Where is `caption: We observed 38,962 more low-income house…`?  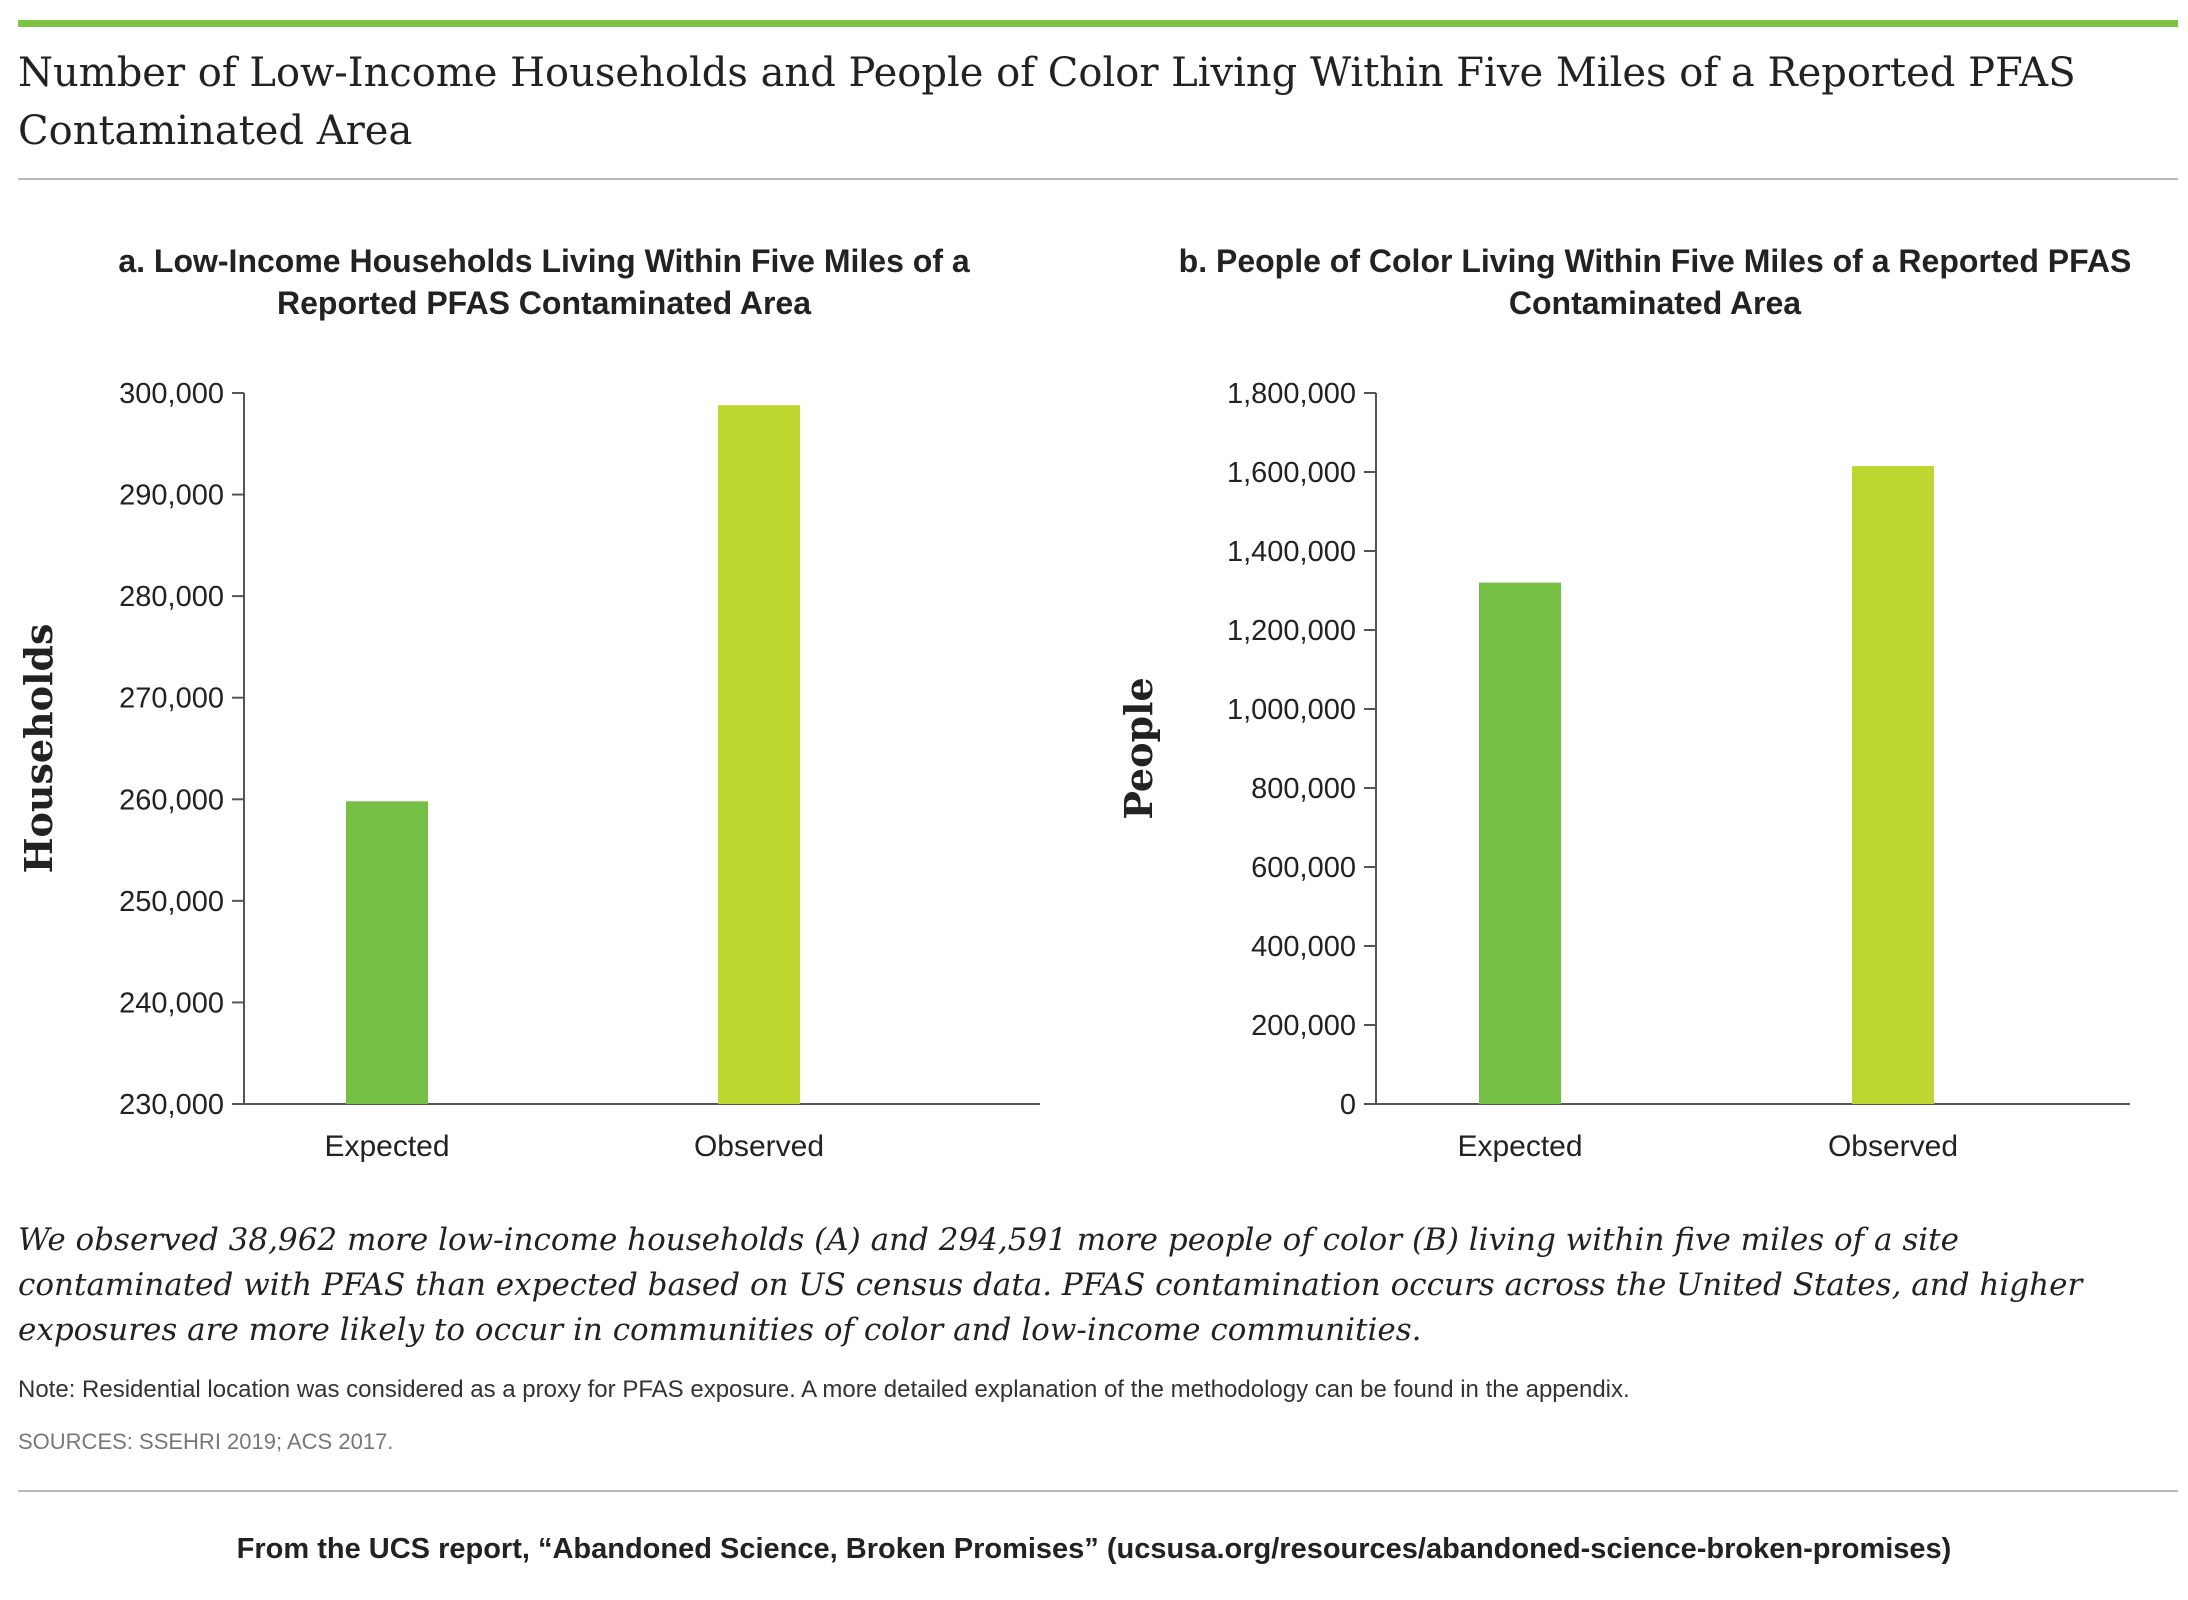 caption: We observed 38,962 more low-income house… is located at coordinates (1050, 1285).